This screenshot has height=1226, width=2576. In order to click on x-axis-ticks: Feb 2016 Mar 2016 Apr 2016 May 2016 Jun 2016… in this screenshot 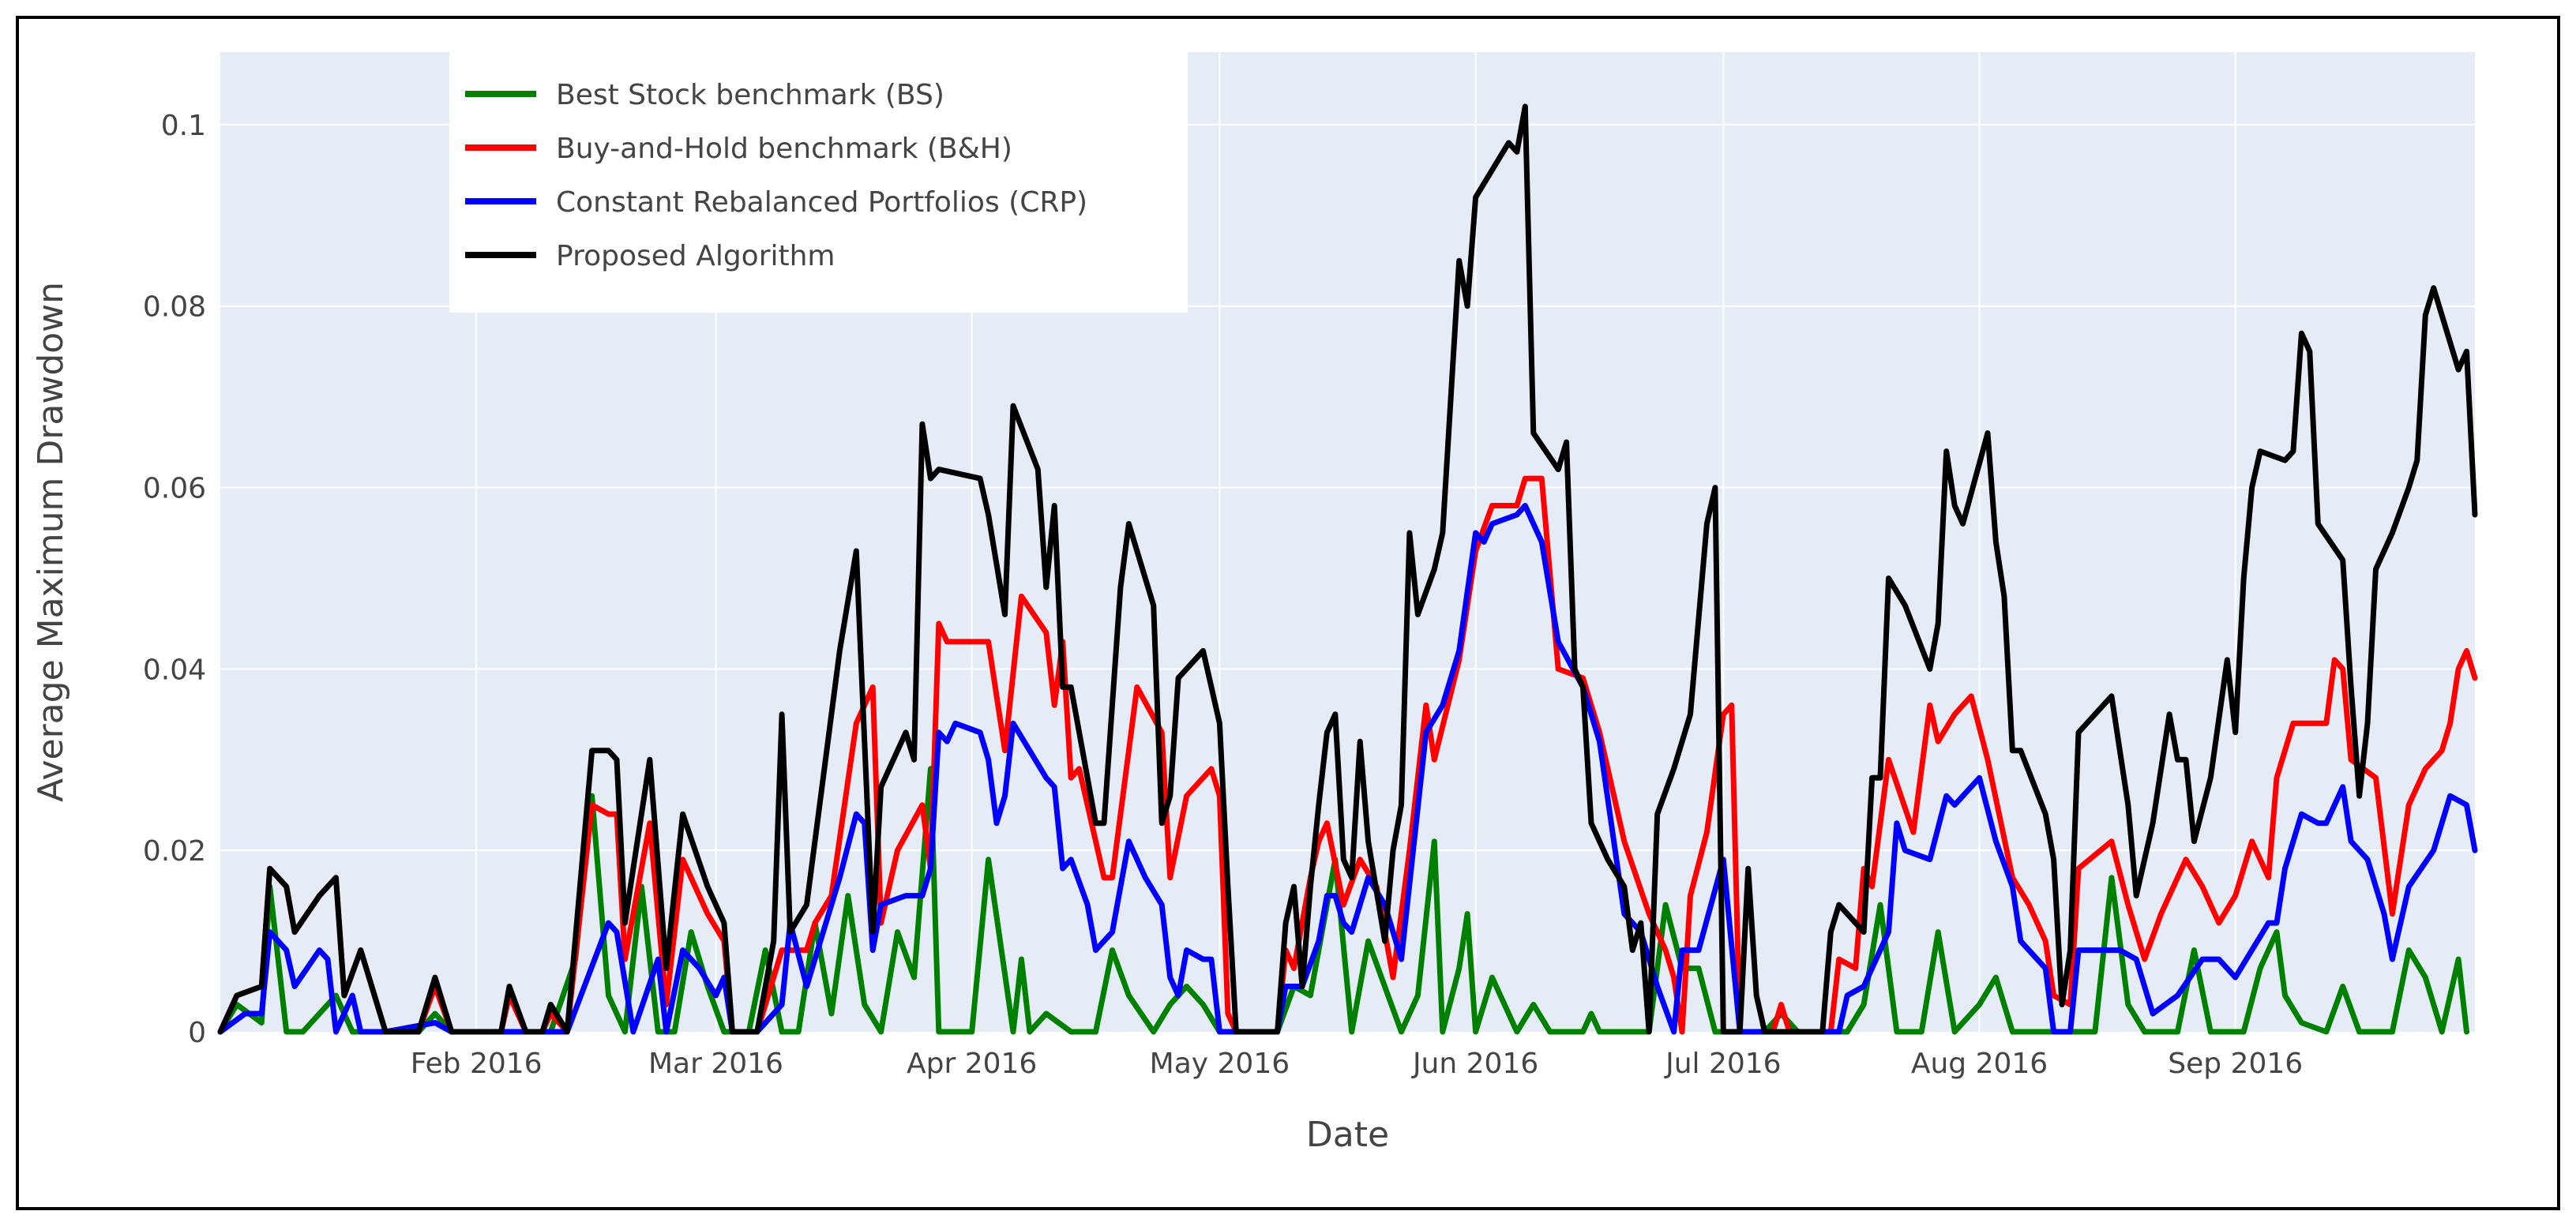, I will do `click(1357, 1064)`.